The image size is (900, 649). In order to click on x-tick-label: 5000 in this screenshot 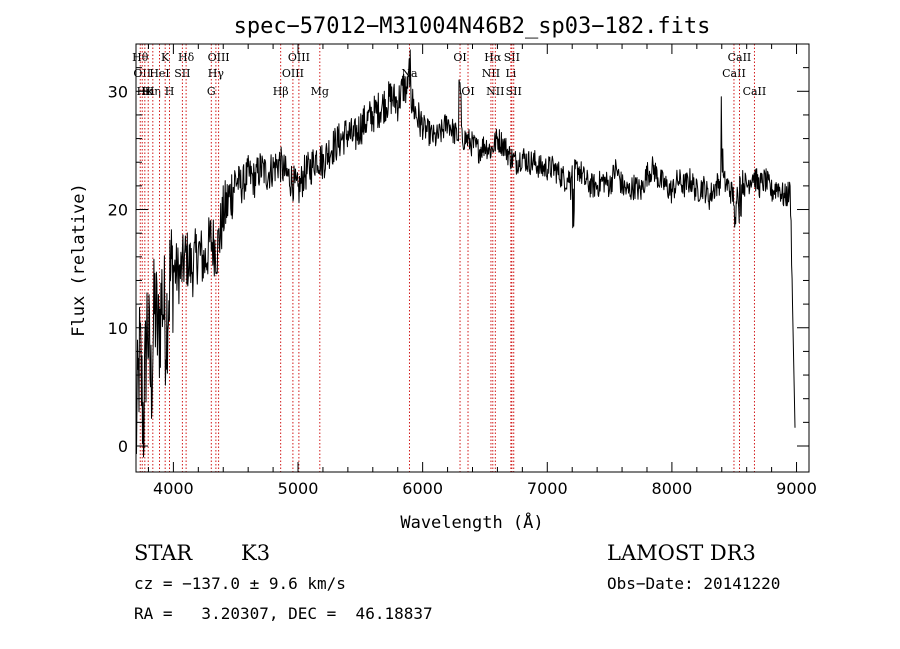, I will do `click(298, 488)`.